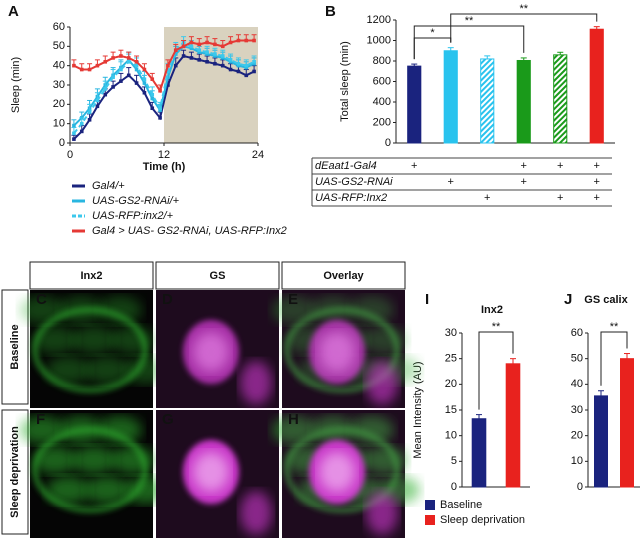 This screenshot has width=640, height=538. I want to click on panel-letter: B, so click(330, 11).